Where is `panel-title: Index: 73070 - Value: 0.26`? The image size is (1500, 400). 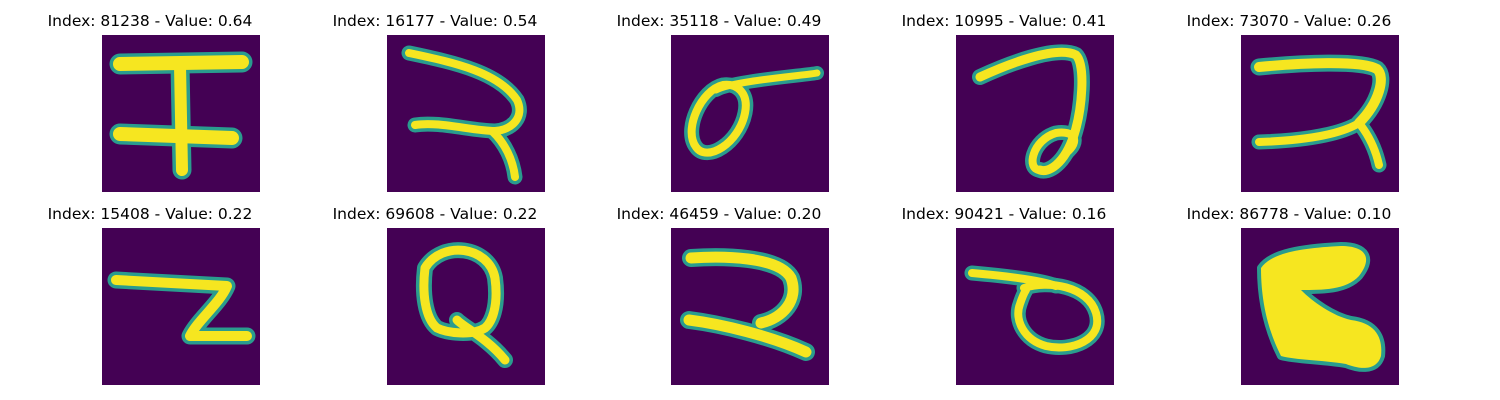
panel-title: Index: 73070 - Value: 0.26 is located at coordinates (1289, 21).